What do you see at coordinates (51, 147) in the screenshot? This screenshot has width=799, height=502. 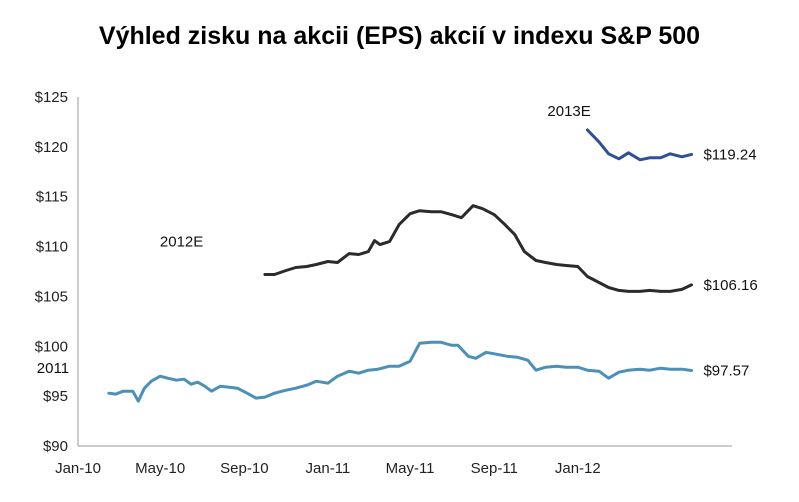 I see `y-tick-label: $120` at bounding box center [51, 147].